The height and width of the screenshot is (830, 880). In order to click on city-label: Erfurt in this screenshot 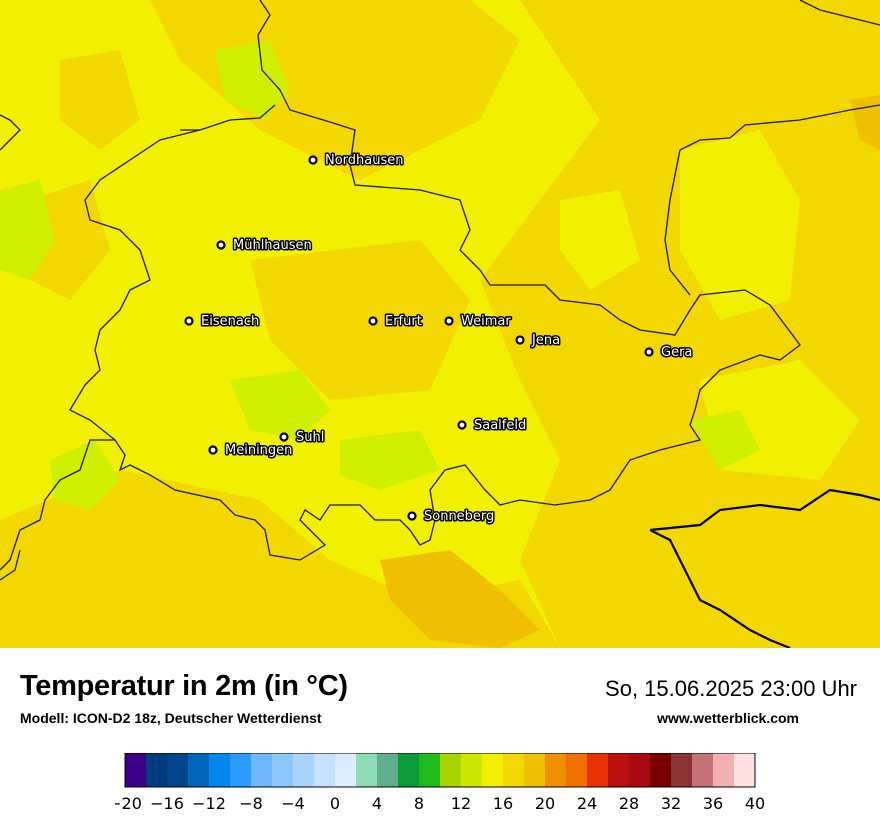, I will do `click(403, 321)`.